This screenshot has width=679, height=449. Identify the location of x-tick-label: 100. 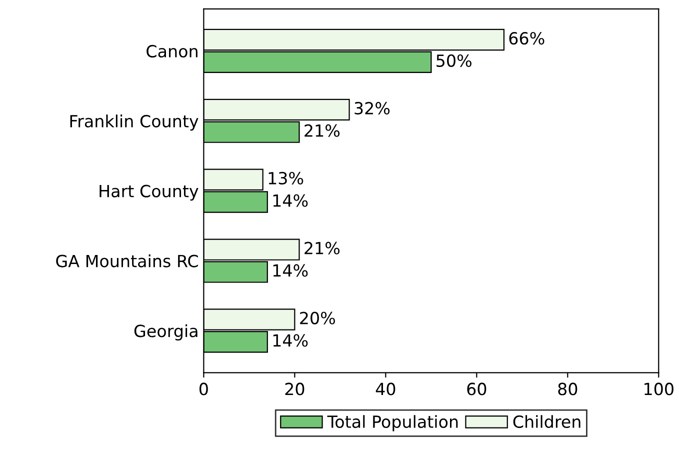
(659, 389).